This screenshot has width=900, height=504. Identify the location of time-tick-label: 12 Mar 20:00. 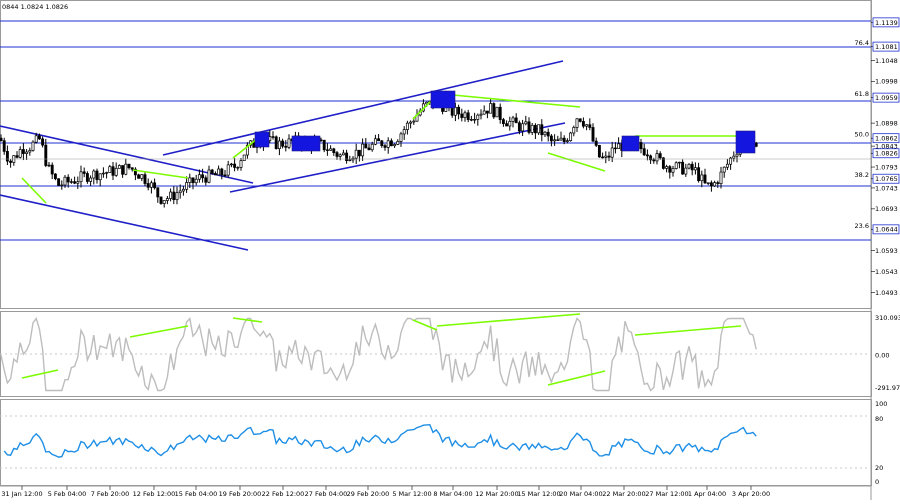
(496, 494).